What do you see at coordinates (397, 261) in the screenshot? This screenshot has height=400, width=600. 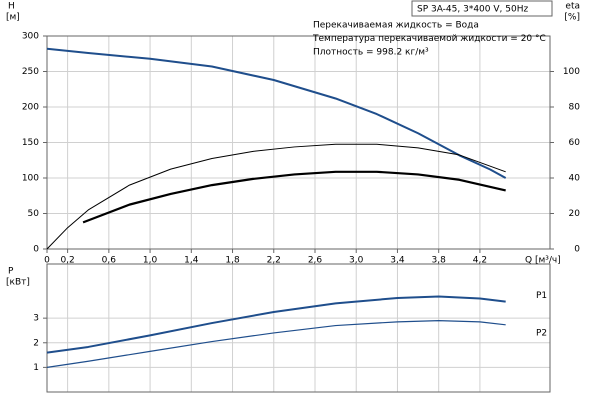 I see `x-tick-label: 3,4` at bounding box center [397, 261].